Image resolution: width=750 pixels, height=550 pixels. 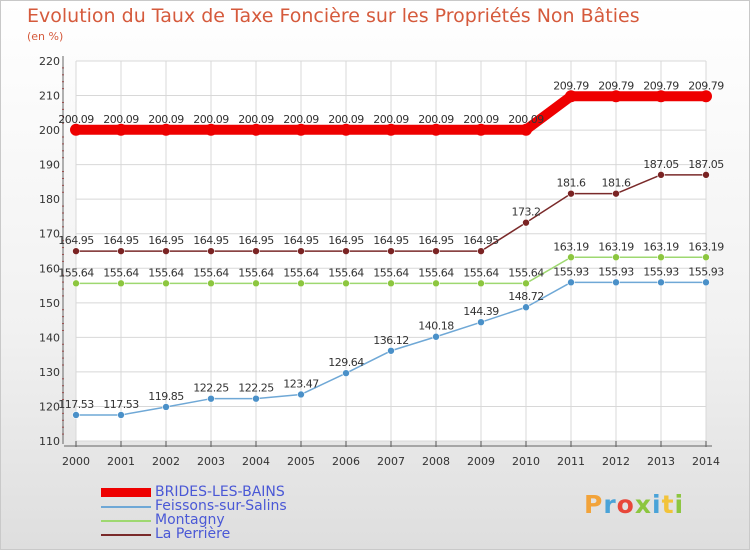 What do you see at coordinates (231, 520) in the screenshot?
I see `legend-item: Montagny` at bounding box center [231, 520].